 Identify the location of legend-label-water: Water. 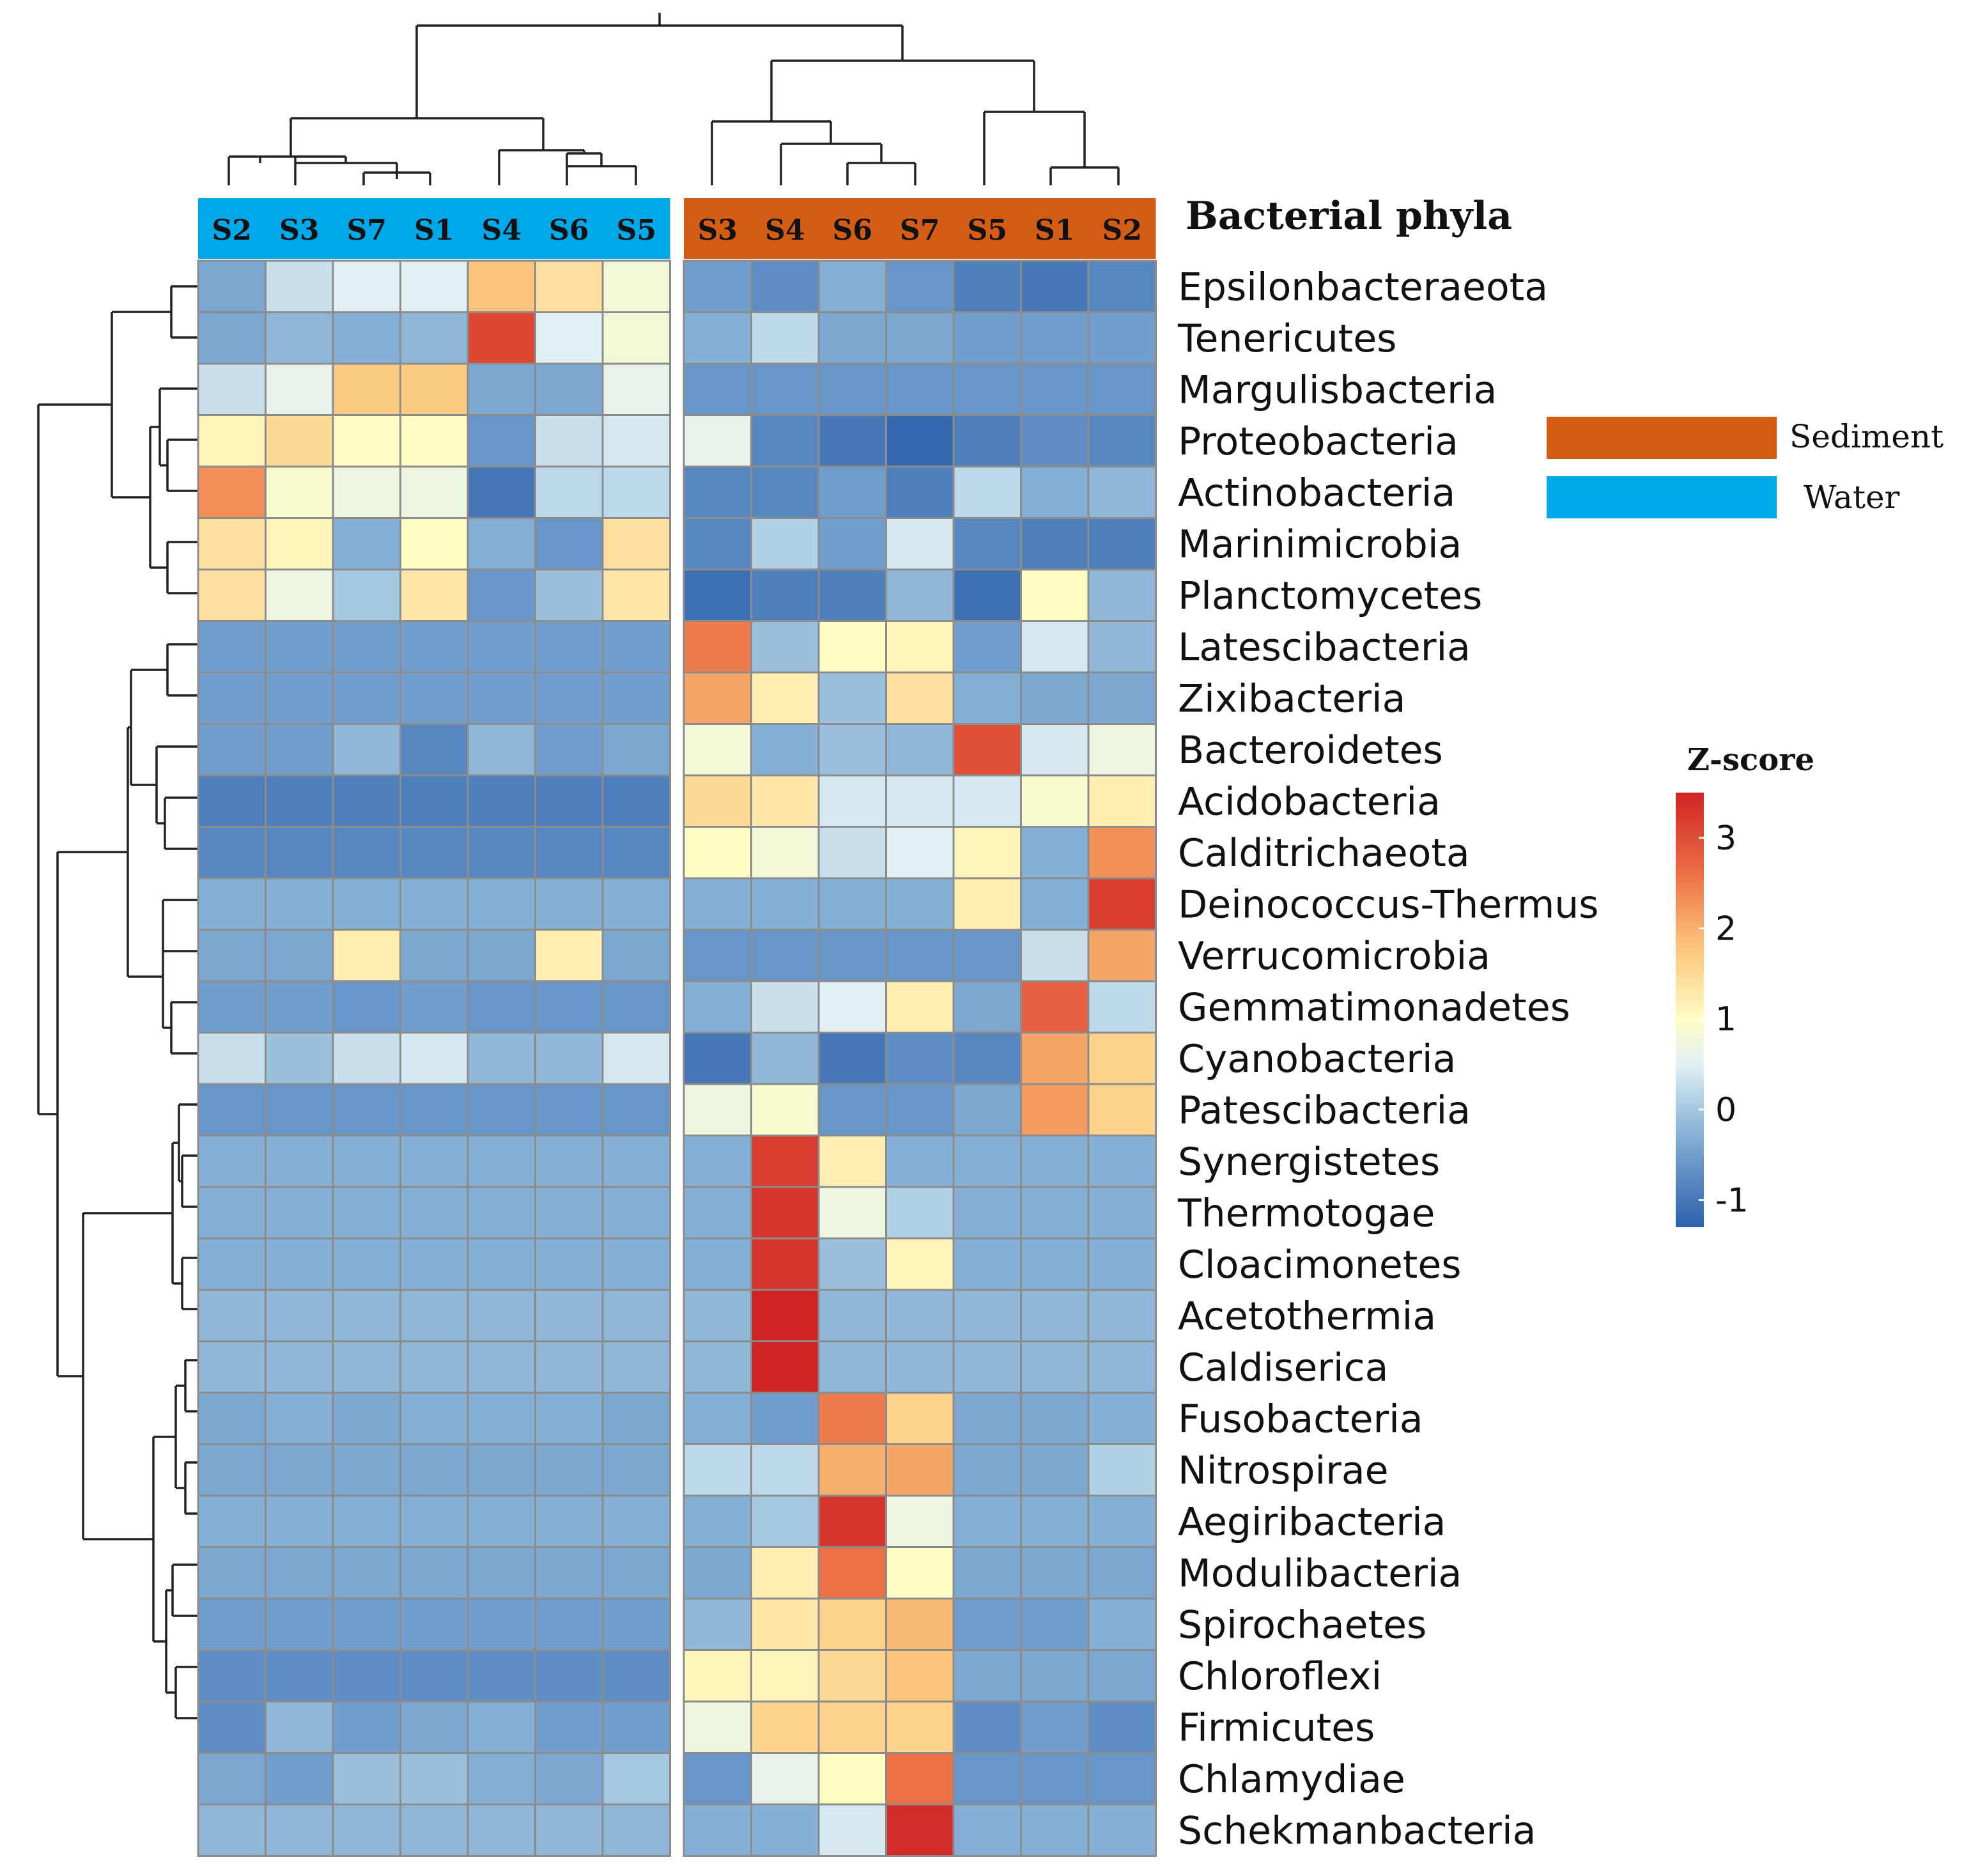
(1852, 497).